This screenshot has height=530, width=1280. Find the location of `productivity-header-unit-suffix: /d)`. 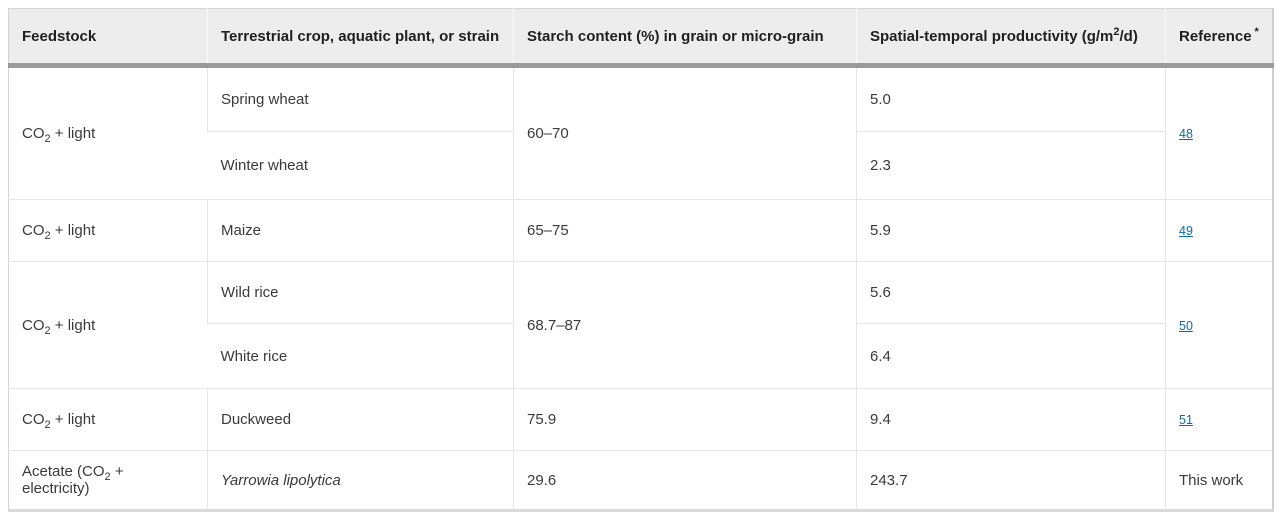

productivity-header-unit-suffix: /d) is located at coordinates (1128, 36).